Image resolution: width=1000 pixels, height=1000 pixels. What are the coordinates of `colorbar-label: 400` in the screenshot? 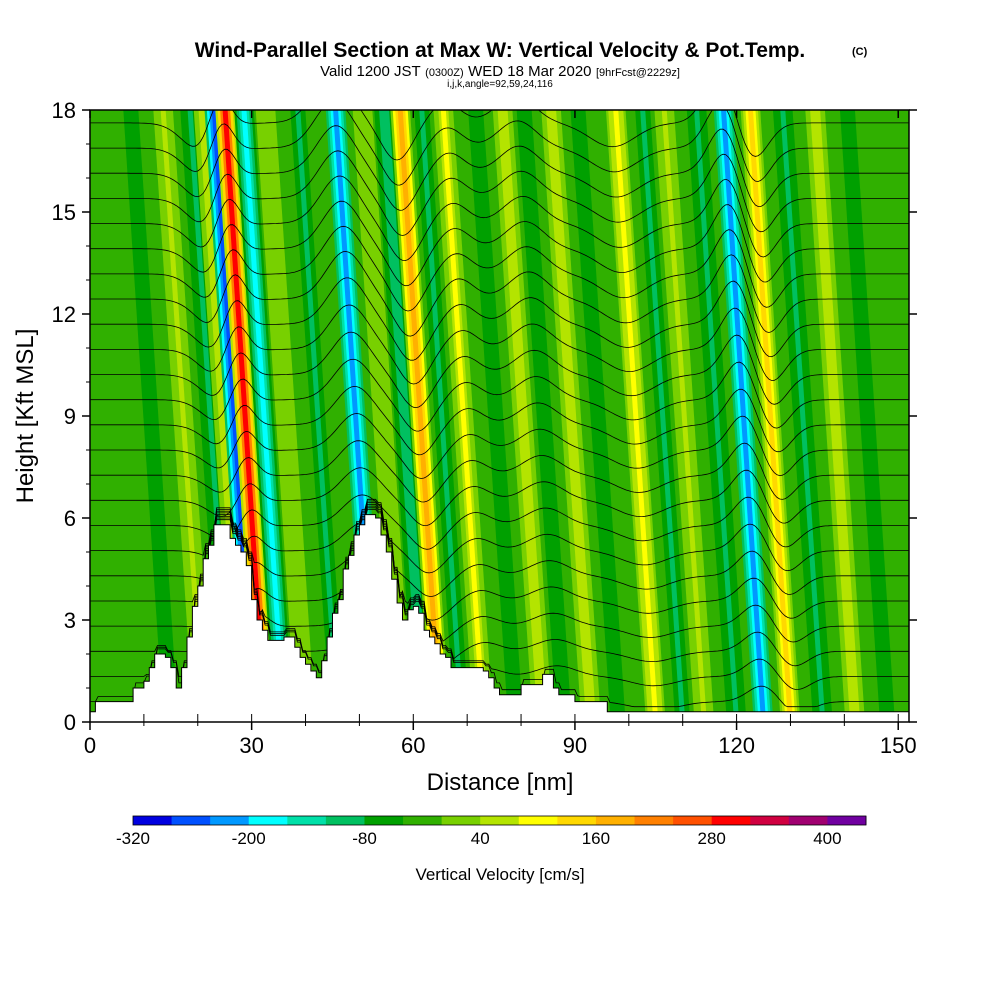 It's located at (827, 838).